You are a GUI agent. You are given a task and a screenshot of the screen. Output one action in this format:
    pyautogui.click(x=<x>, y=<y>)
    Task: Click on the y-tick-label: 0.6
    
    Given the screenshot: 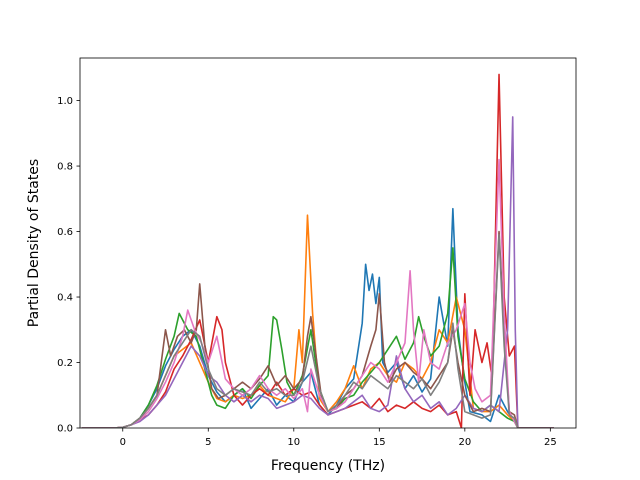 What is the action you would take?
    pyautogui.click(x=65, y=232)
    